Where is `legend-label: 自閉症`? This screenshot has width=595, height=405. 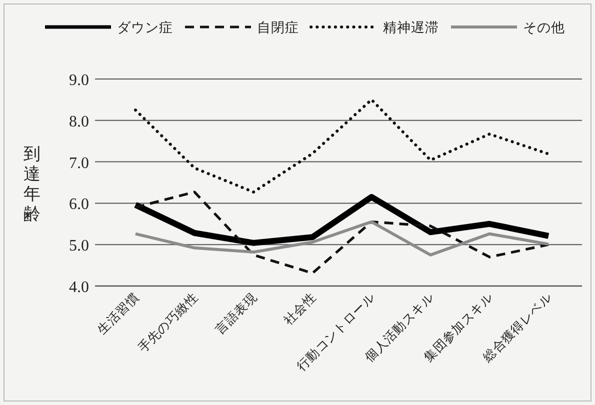 legend-label: 自閉症 is located at coordinates (278, 27).